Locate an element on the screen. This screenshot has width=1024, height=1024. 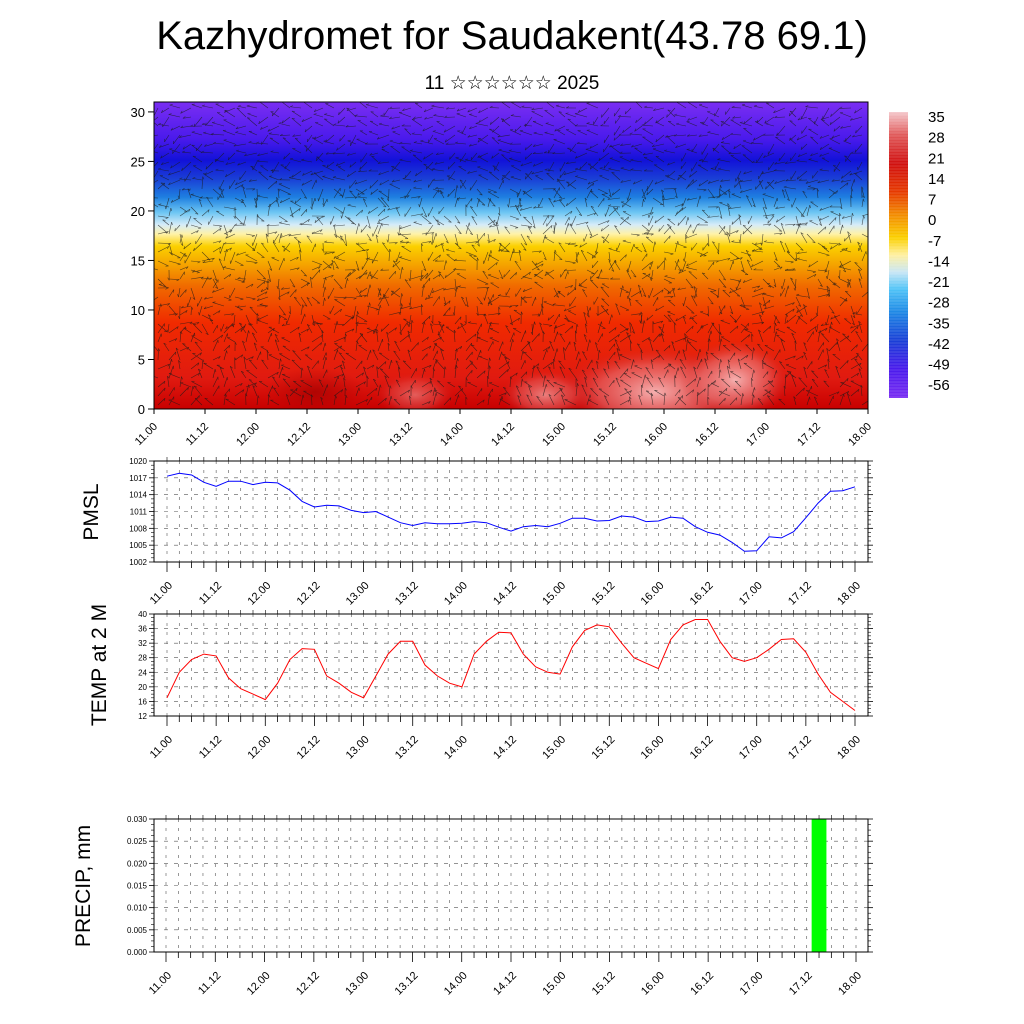
colorbar-label: 28 is located at coordinates (936, 138).